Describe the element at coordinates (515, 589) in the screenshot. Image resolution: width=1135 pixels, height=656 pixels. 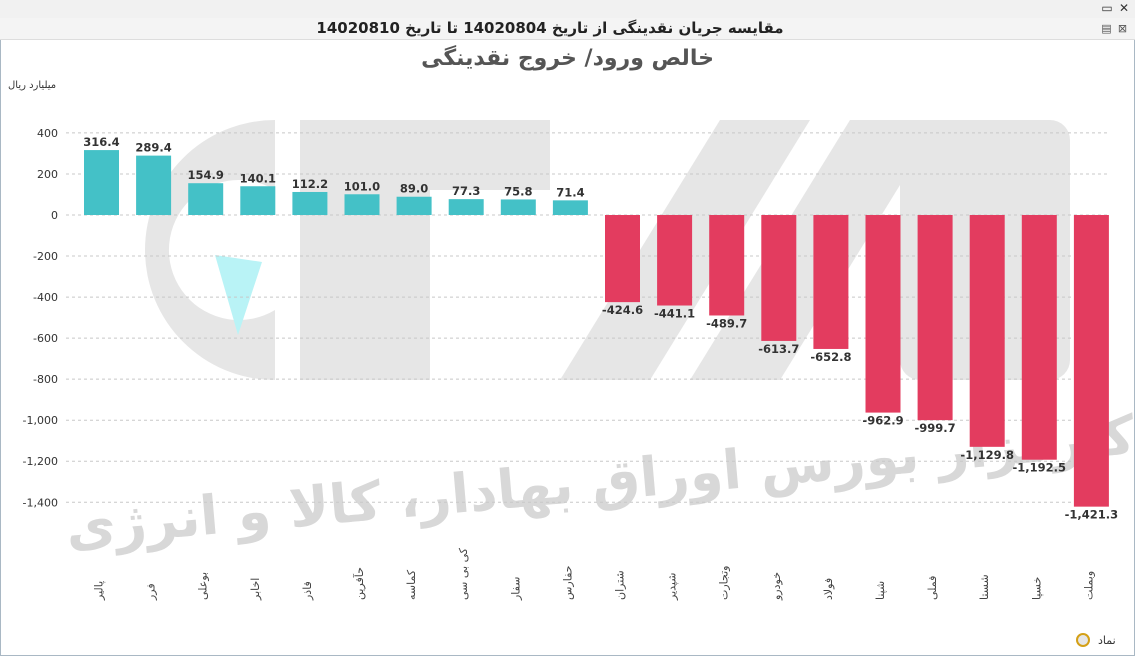
I see `x-tick-label: سفار` at that location.